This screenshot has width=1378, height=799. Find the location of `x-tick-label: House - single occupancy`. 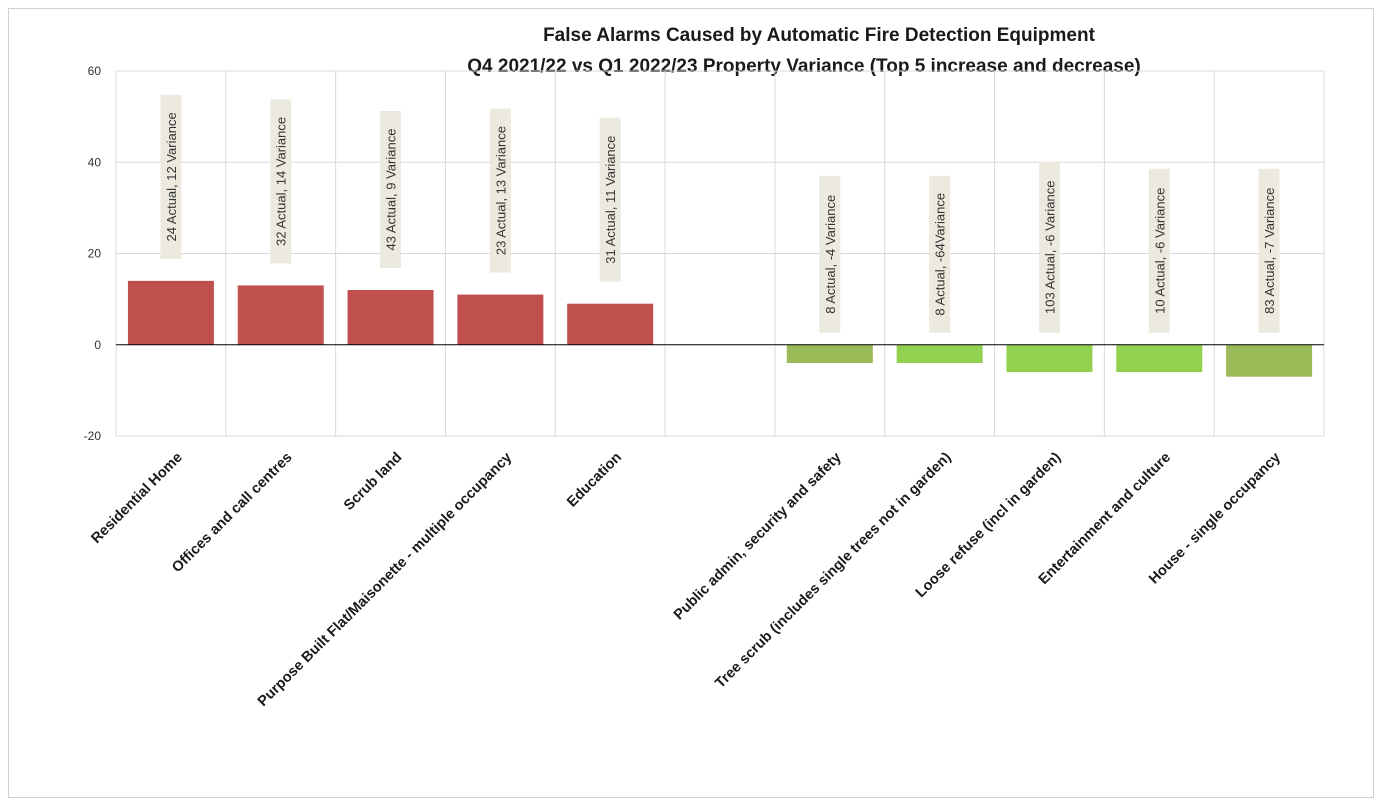

x-tick-label: House - single occupancy is located at coordinates (1215, 519).